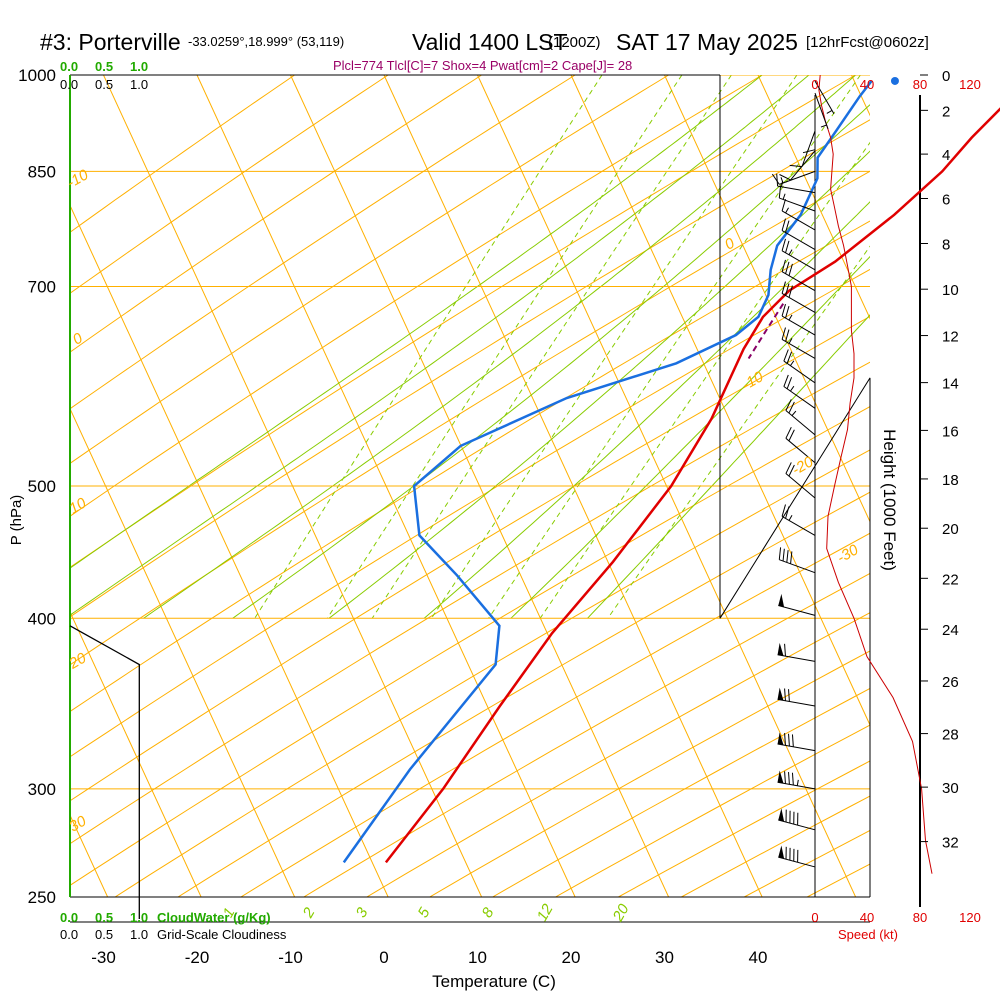 The image size is (1000, 1000). I want to click on mixing-ratio-label: 8, so click(488, 912).